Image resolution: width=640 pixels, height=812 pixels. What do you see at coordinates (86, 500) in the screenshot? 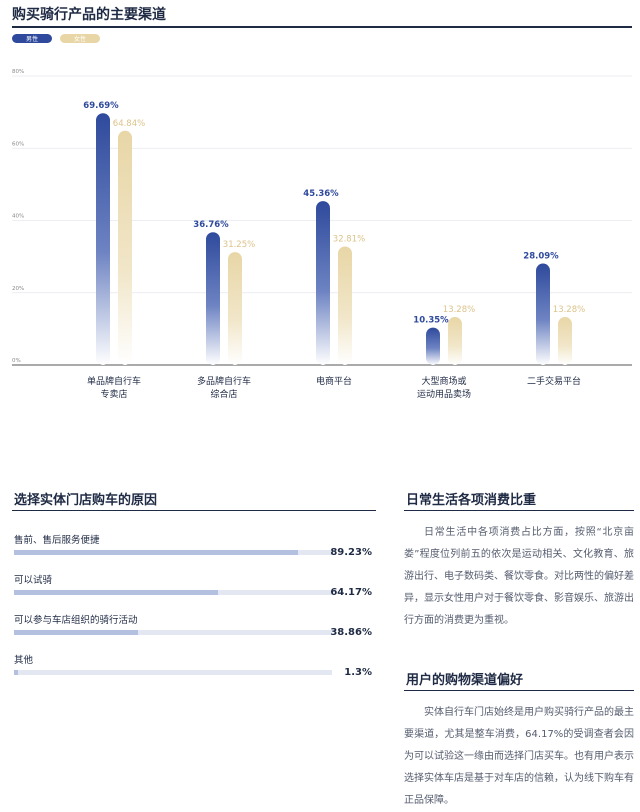
I see `reasons-title: 选择实体门店购车的原因` at bounding box center [86, 500].